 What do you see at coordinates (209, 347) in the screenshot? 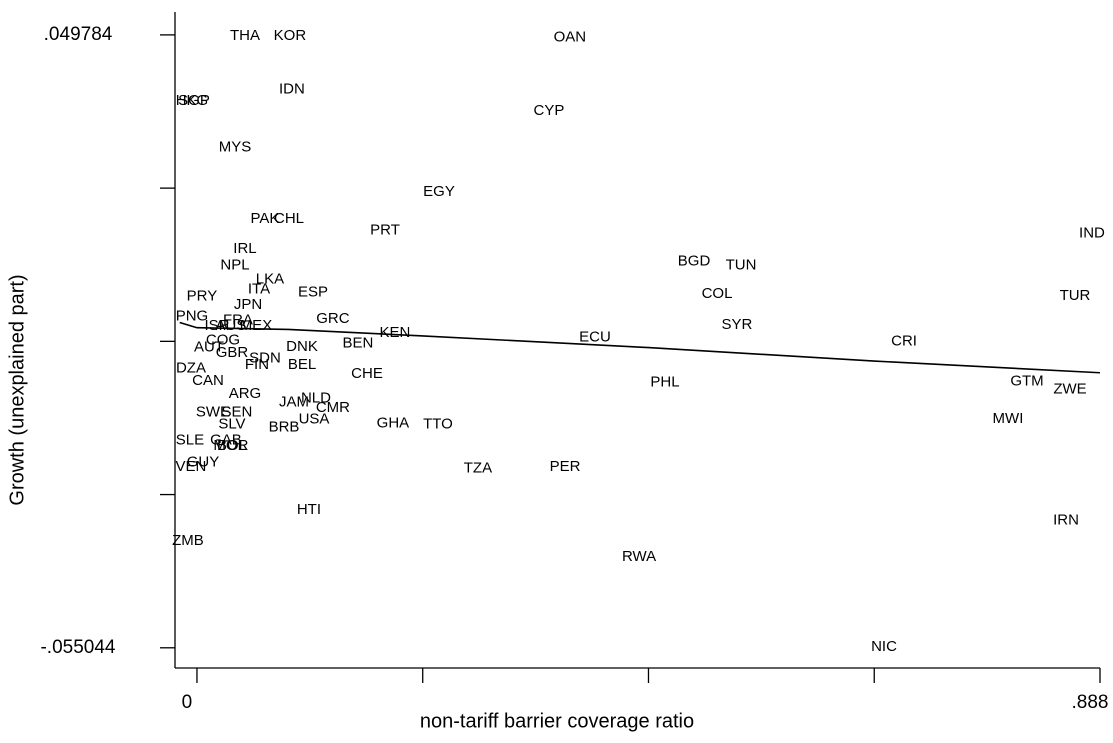
I see `point-label: AUT` at bounding box center [209, 347].